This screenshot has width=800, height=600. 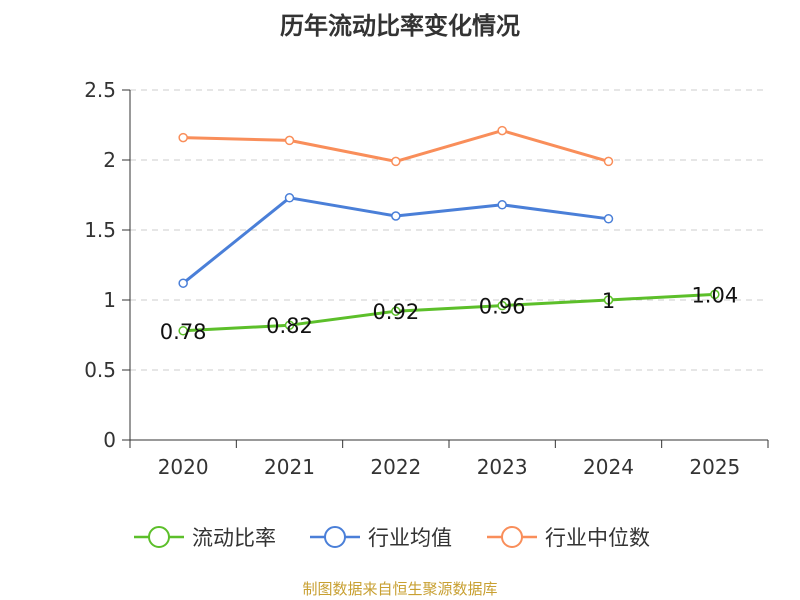 I want to click on data-label: 0.96, so click(x=502, y=307).